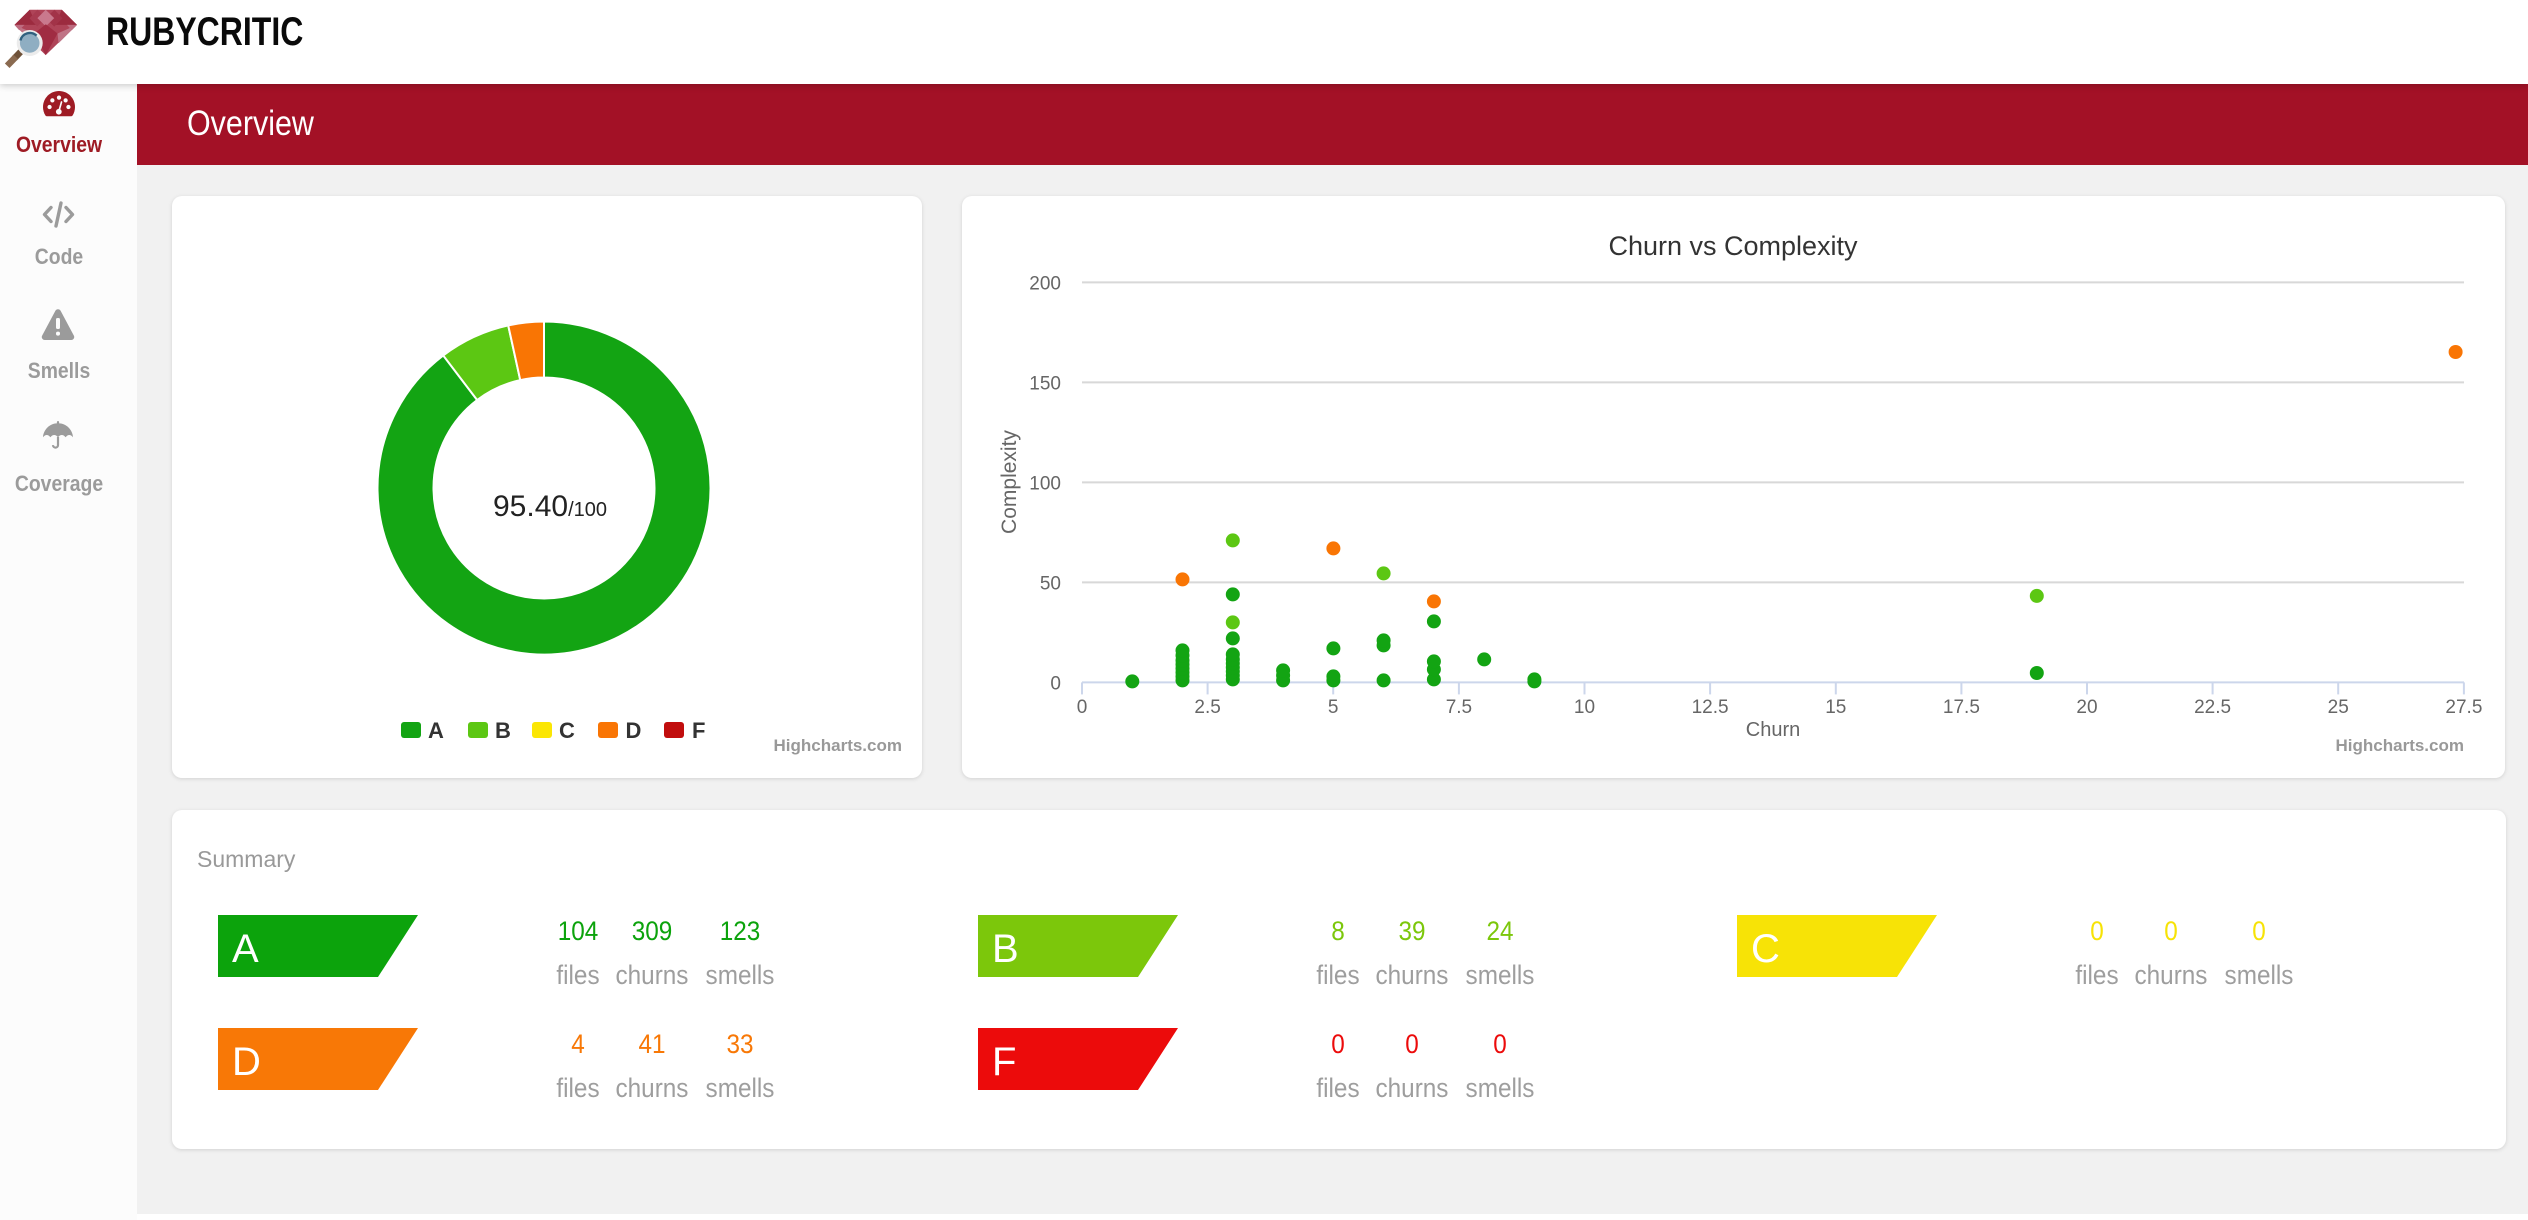 Image resolution: width=2528 pixels, height=1220 pixels. I want to click on svg-text: 15, so click(1835, 707).